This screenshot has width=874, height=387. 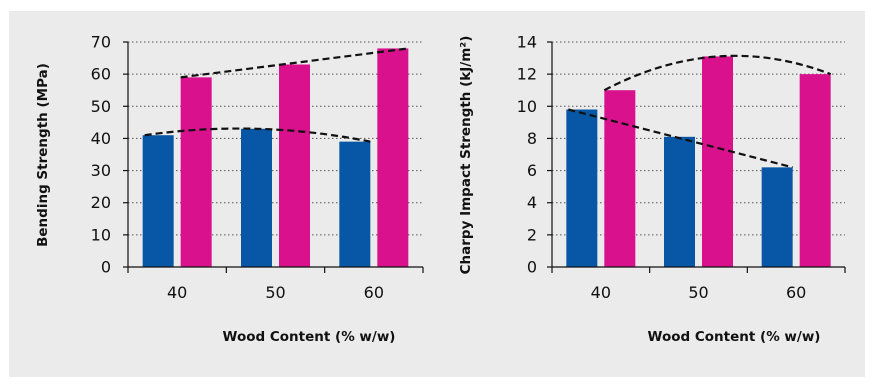 I want to click on y-tick-label: 20, so click(x=101, y=202).